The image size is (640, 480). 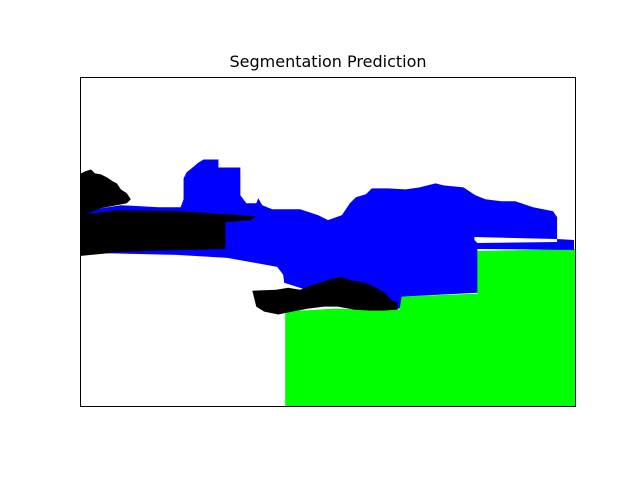 What do you see at coordinates (169, 212) in the screenshot?
I see `black-region-left` at bounding box center [169, 212].